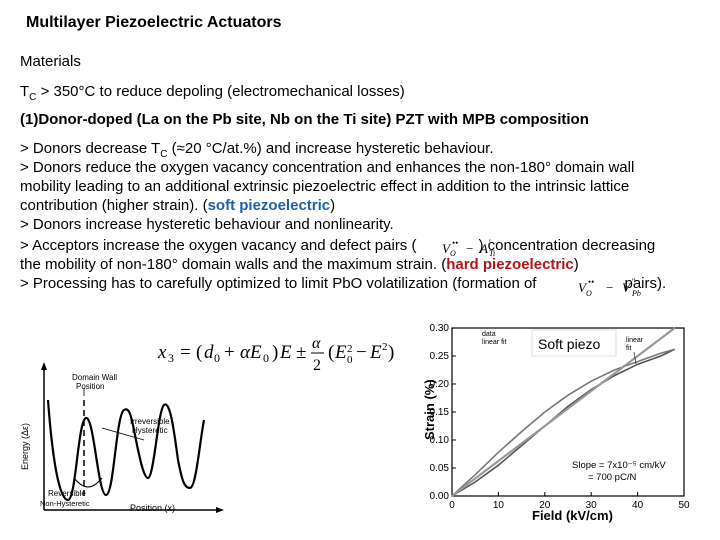 The image size is (720, 540). I want to click on y-tick-label: 0.30, so click(440, 328).